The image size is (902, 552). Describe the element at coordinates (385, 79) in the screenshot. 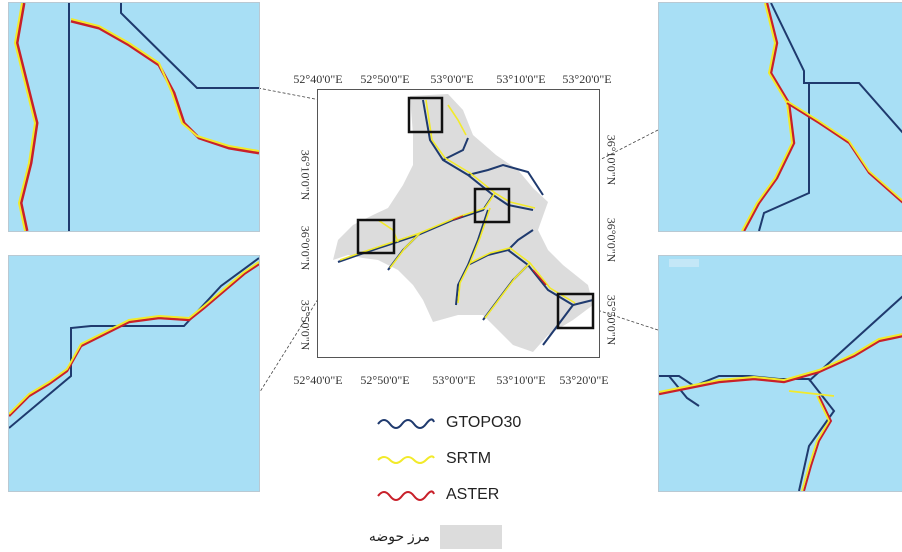

I see `top-longitude-label: 52°50'0"E` at that location.